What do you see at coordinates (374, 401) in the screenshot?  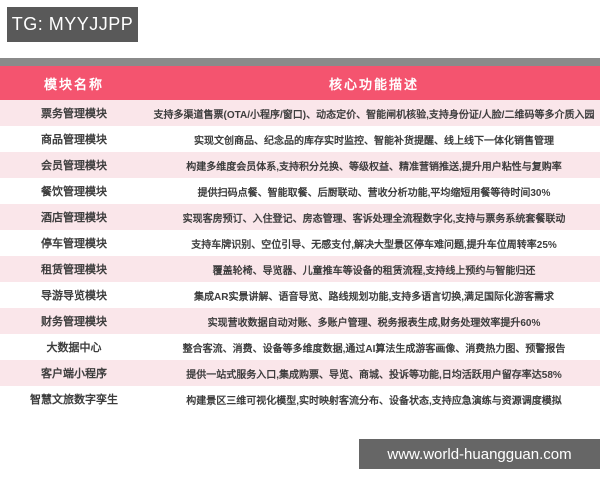 I see `description-cell: 构建景区三维可视化模型,实时映射客流分布、设备状态,支持应急演练与资源调度模拟` at bounding box center [374, 401].